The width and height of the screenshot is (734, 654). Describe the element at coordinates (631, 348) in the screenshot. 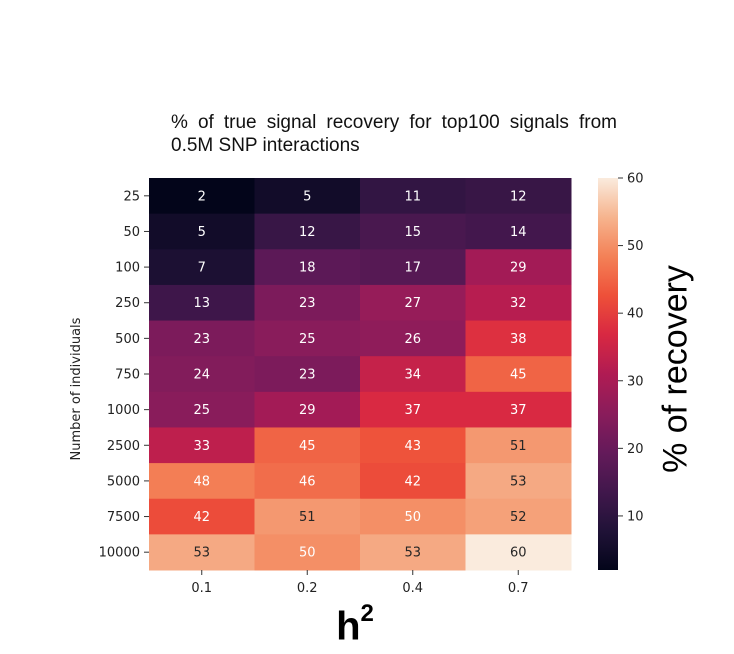

I see `colorbar-ticks: 10 20 30 40 50 60` at that location.